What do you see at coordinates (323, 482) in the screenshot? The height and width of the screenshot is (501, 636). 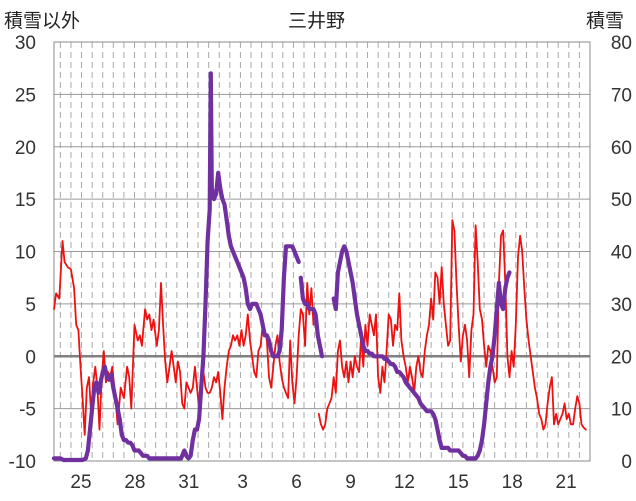 I see `x-axis-ticks: 25 28 31 3 6 9 12 15 18 21` at bounding box center [323, 482].